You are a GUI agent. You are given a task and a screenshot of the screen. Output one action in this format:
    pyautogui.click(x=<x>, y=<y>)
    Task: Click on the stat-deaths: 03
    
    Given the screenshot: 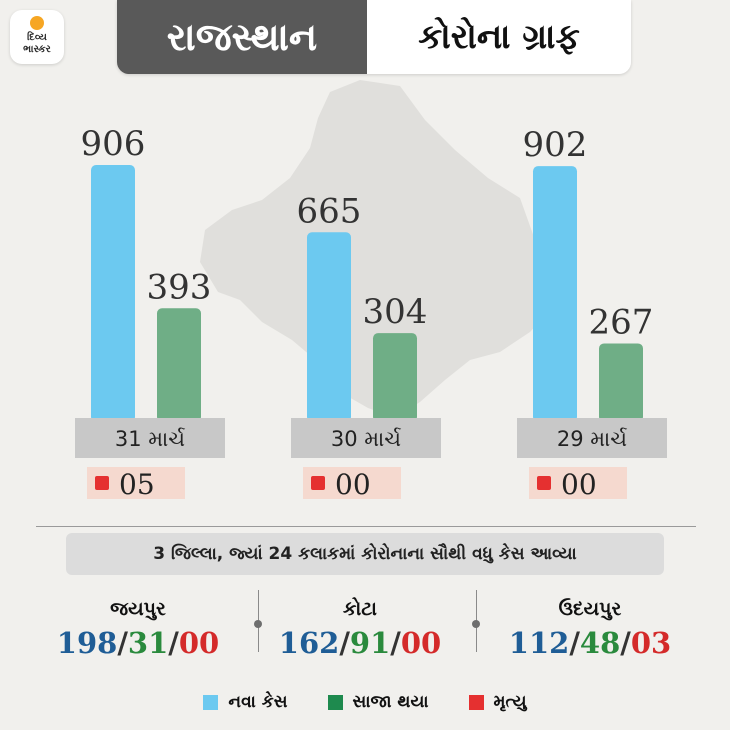 What is the action you would take?
    pyautogui.click(x=651, y=643)
    